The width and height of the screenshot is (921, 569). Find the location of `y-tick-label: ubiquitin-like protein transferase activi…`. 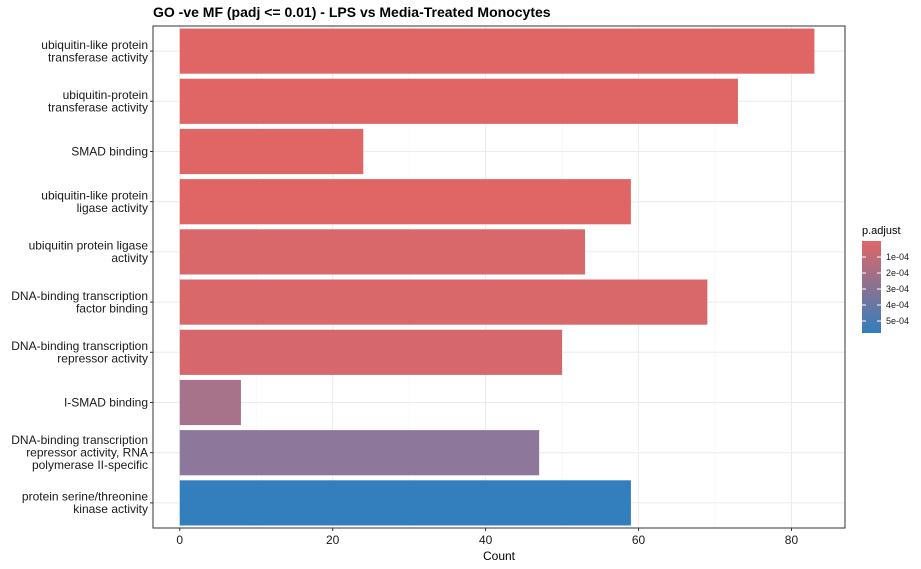

y-tick-label: ubiquitin-like protein transferase activi… is located at coordinates (94, 51).